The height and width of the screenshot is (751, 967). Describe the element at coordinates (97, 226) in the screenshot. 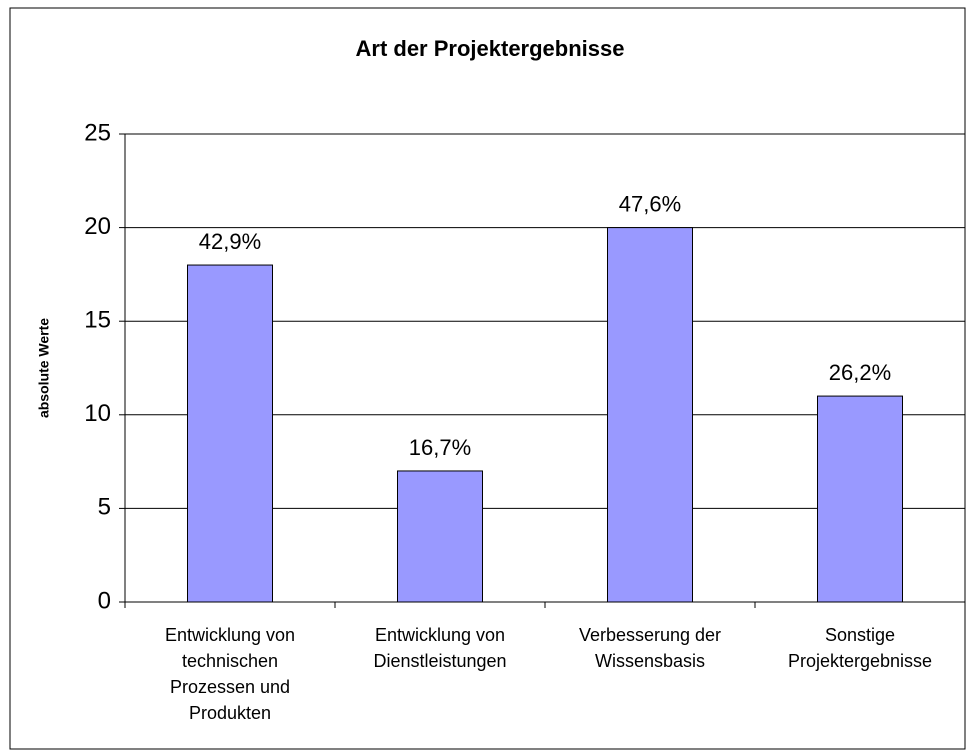

I see `y-tick-label: 20` at that location.